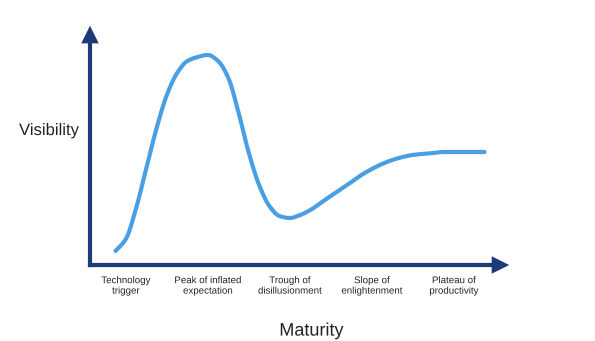 The image size is (595, 341). Describe the element at coordinates (290, 285) in the screenshot. I see `x-tick-label: Trough of disillusionment` at that location.